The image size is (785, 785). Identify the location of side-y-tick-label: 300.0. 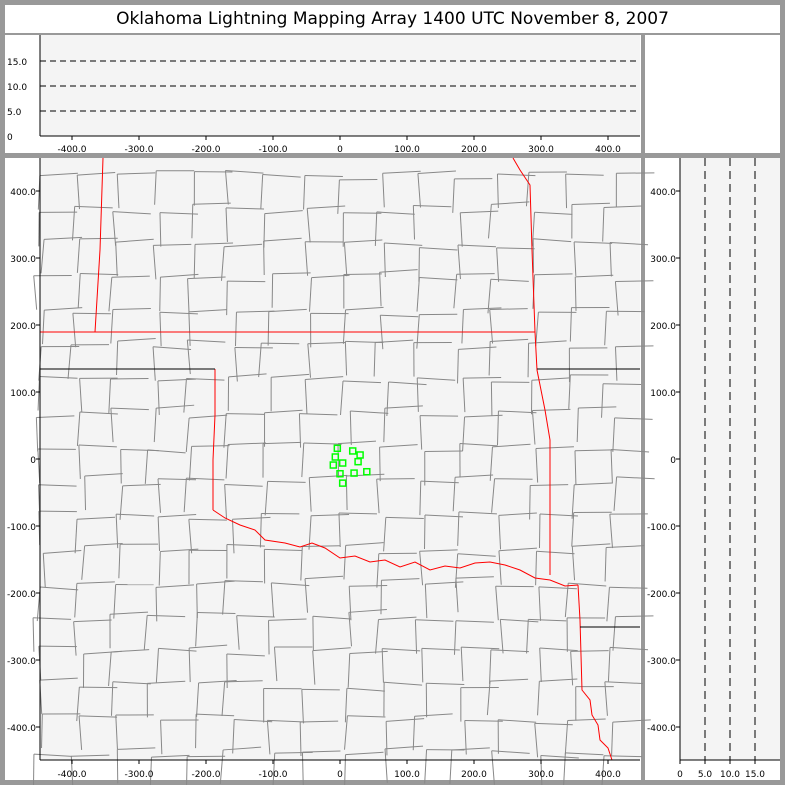
(663, 260).